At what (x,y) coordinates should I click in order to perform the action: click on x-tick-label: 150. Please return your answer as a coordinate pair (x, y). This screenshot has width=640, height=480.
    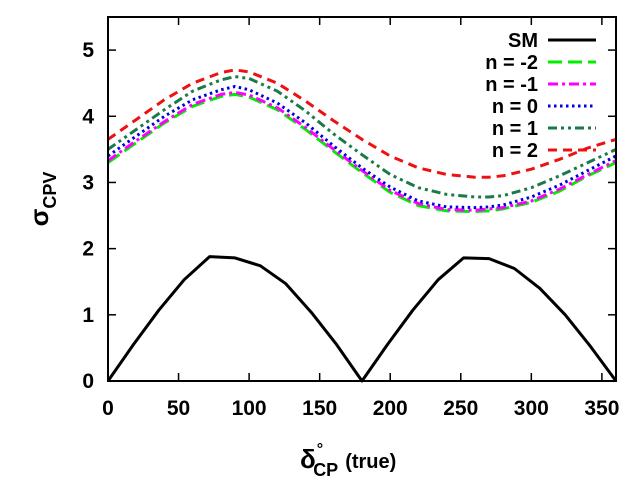
    Looking at the image, I should click on (319, 408).